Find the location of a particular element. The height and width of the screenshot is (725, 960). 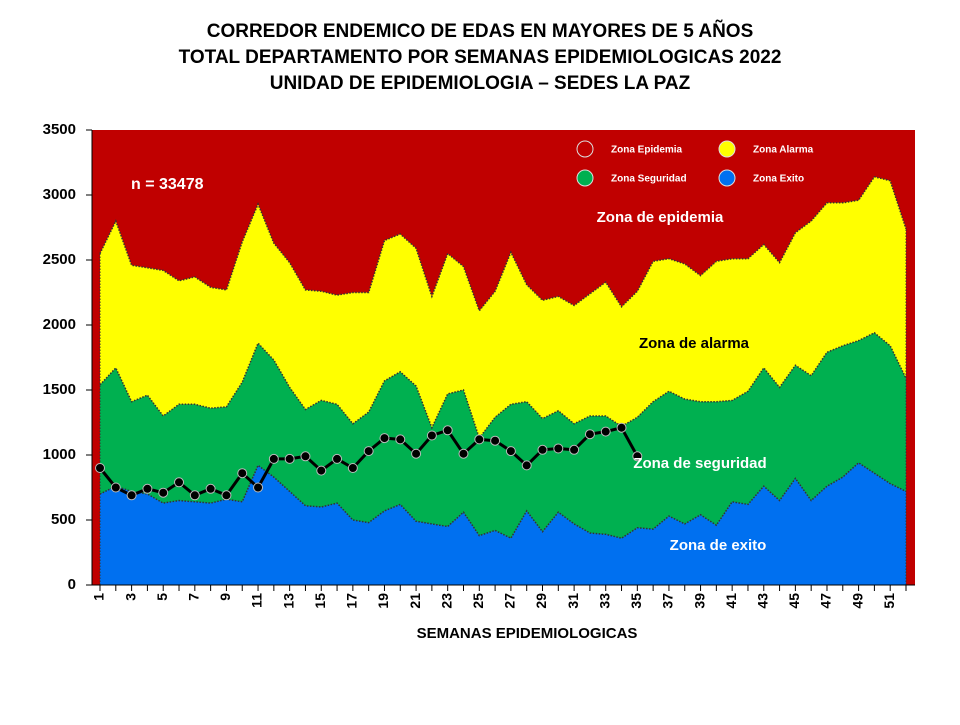

y-tick-label: 1000 is located at coordinates (59, 454).